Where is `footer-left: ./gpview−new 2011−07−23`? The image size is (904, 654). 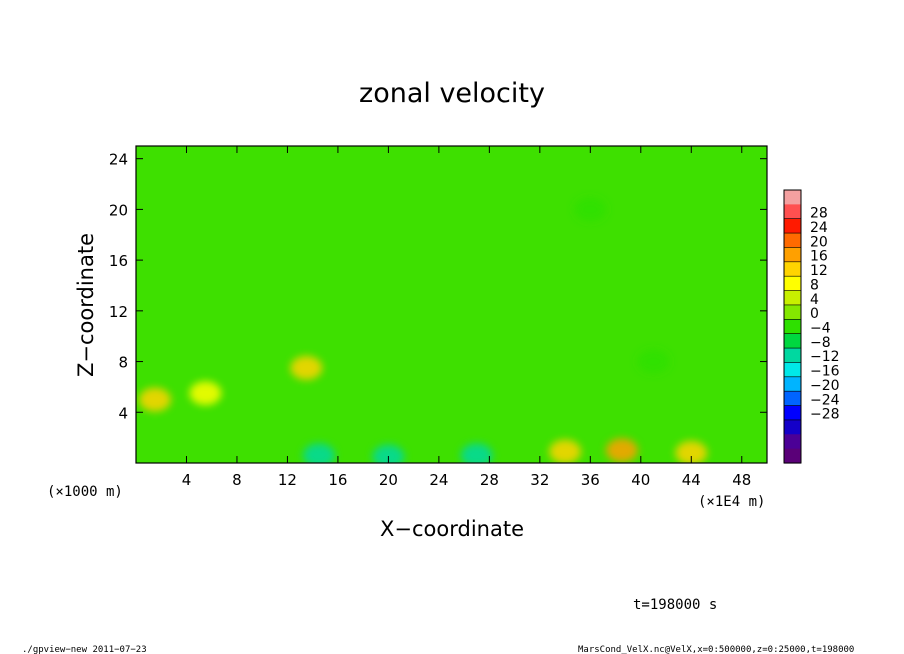 footer-left: ./gpview−new 2011−07−23 is located at coordinates (84, 649).